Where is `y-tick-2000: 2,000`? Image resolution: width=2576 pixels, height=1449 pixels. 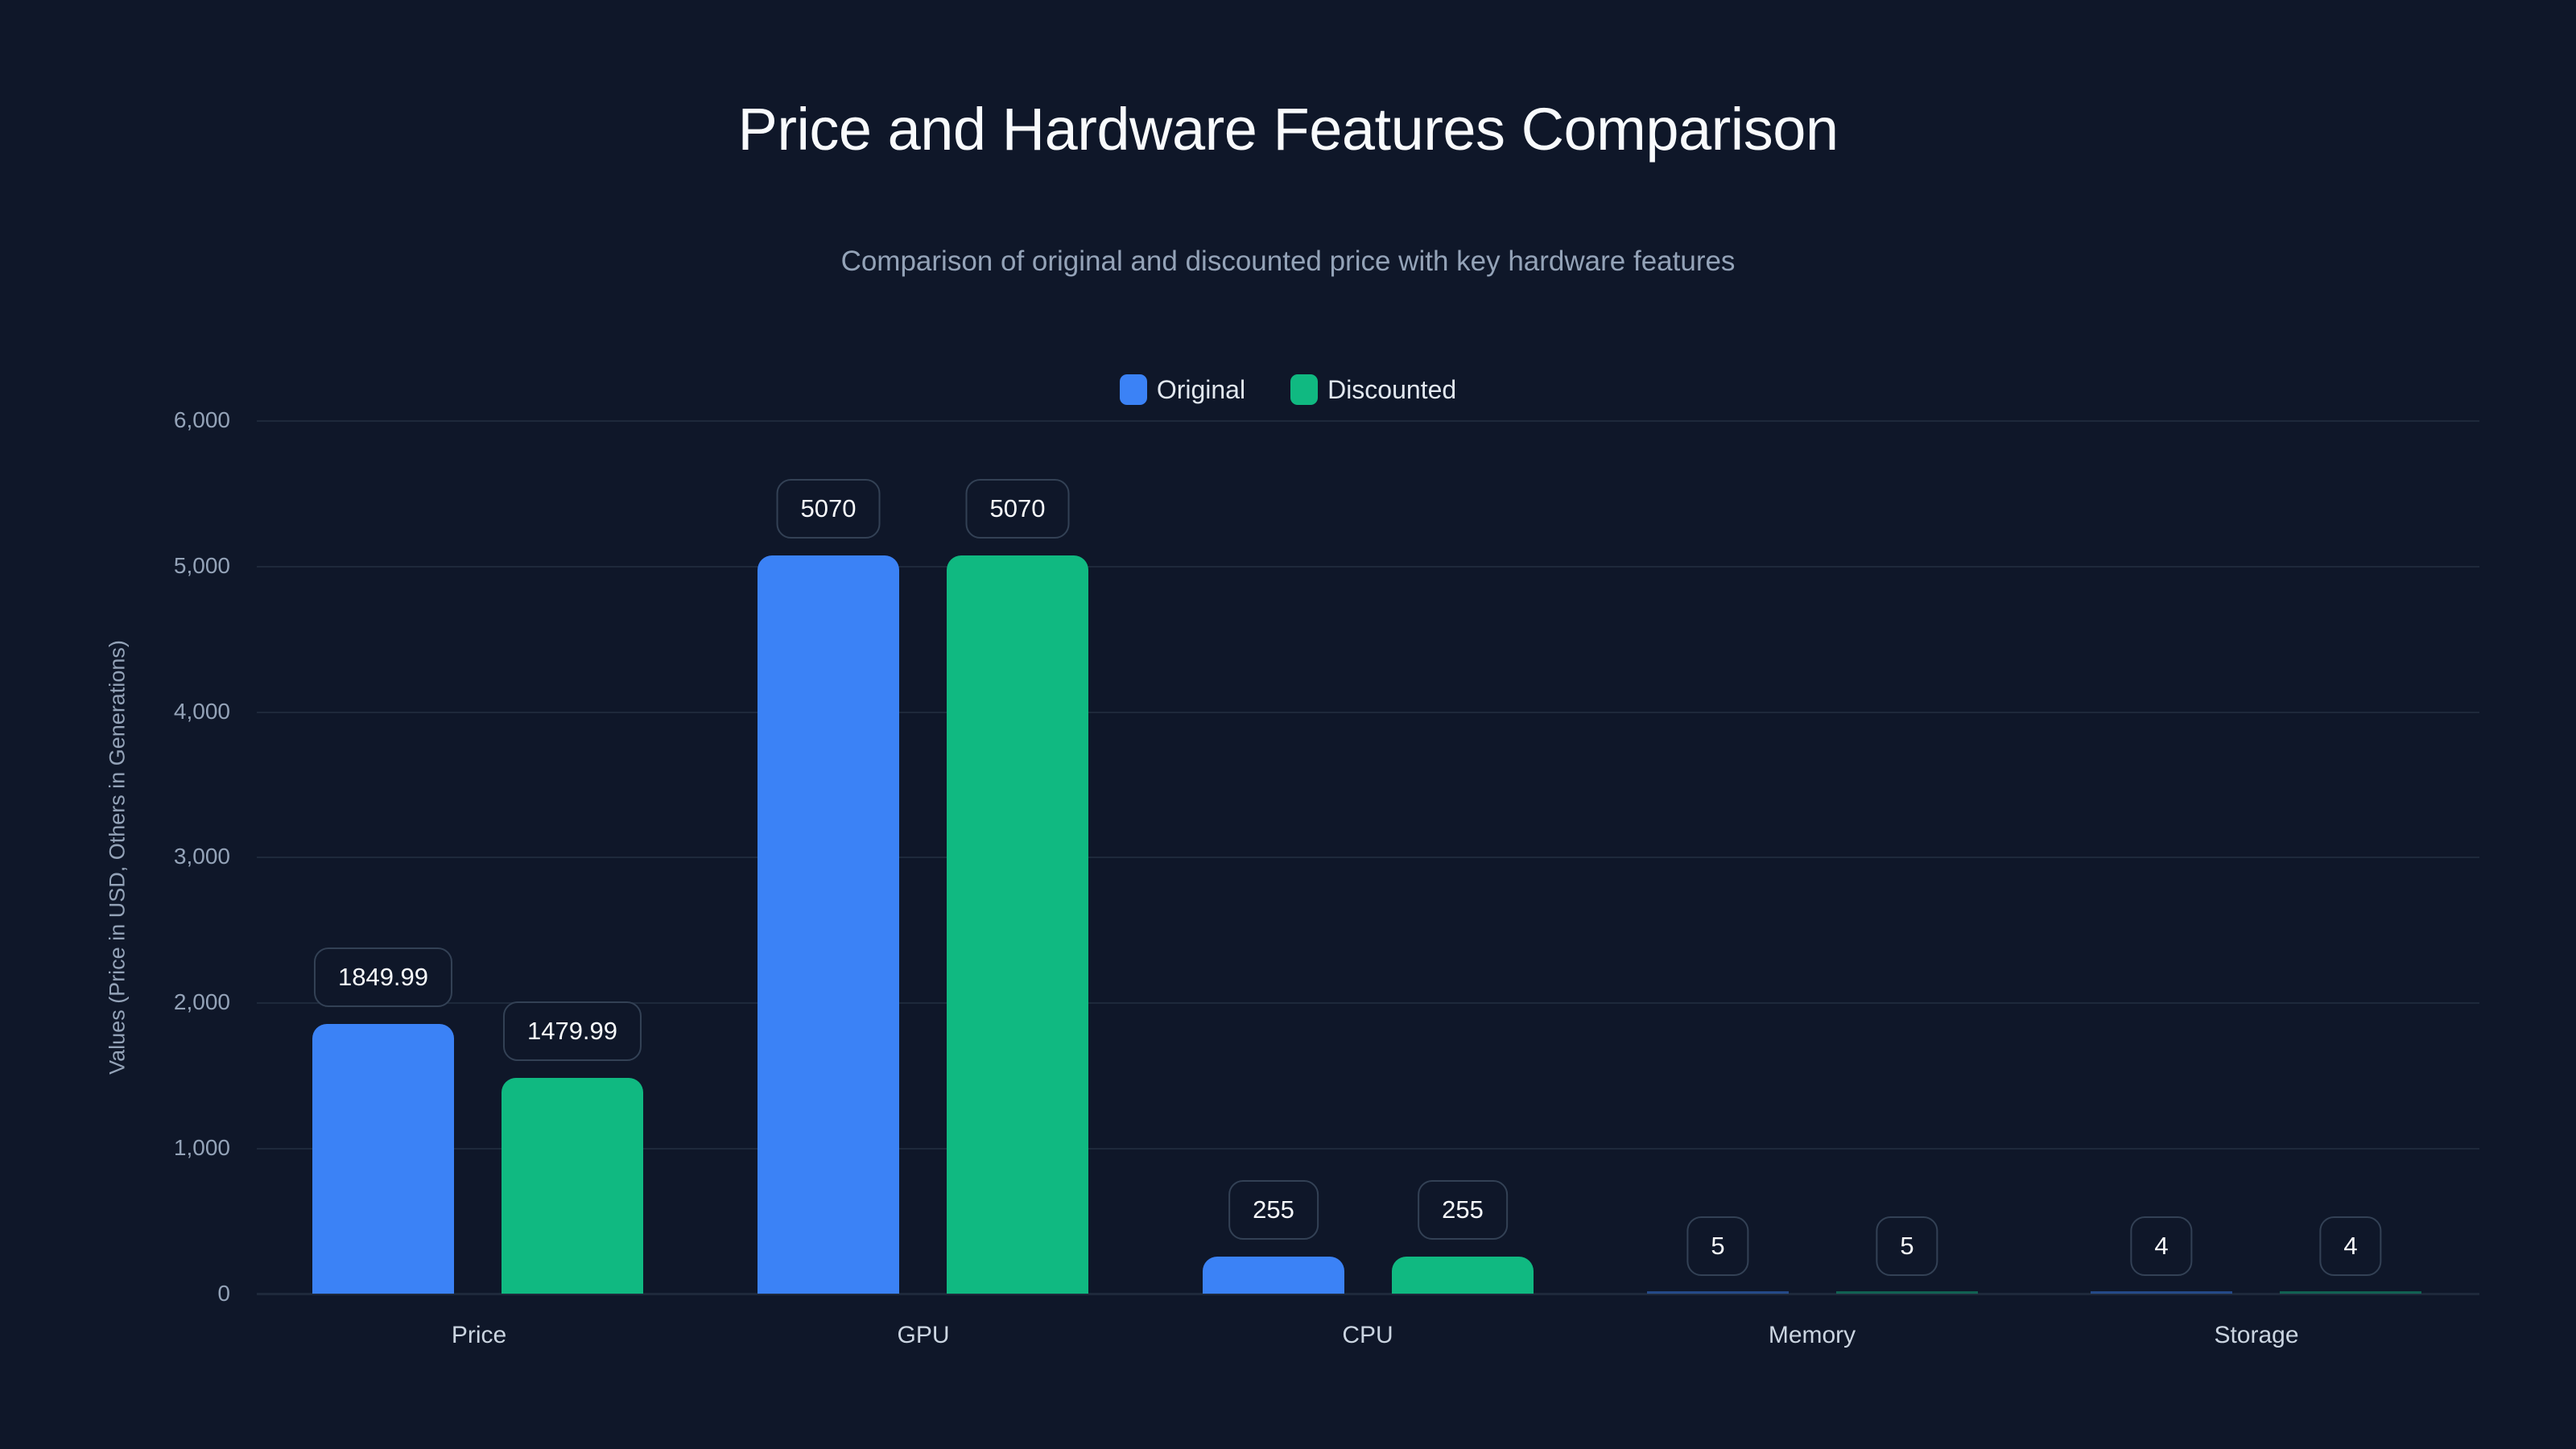 y-tick-2000: 2,000 is located at coordinates (201, 1001).